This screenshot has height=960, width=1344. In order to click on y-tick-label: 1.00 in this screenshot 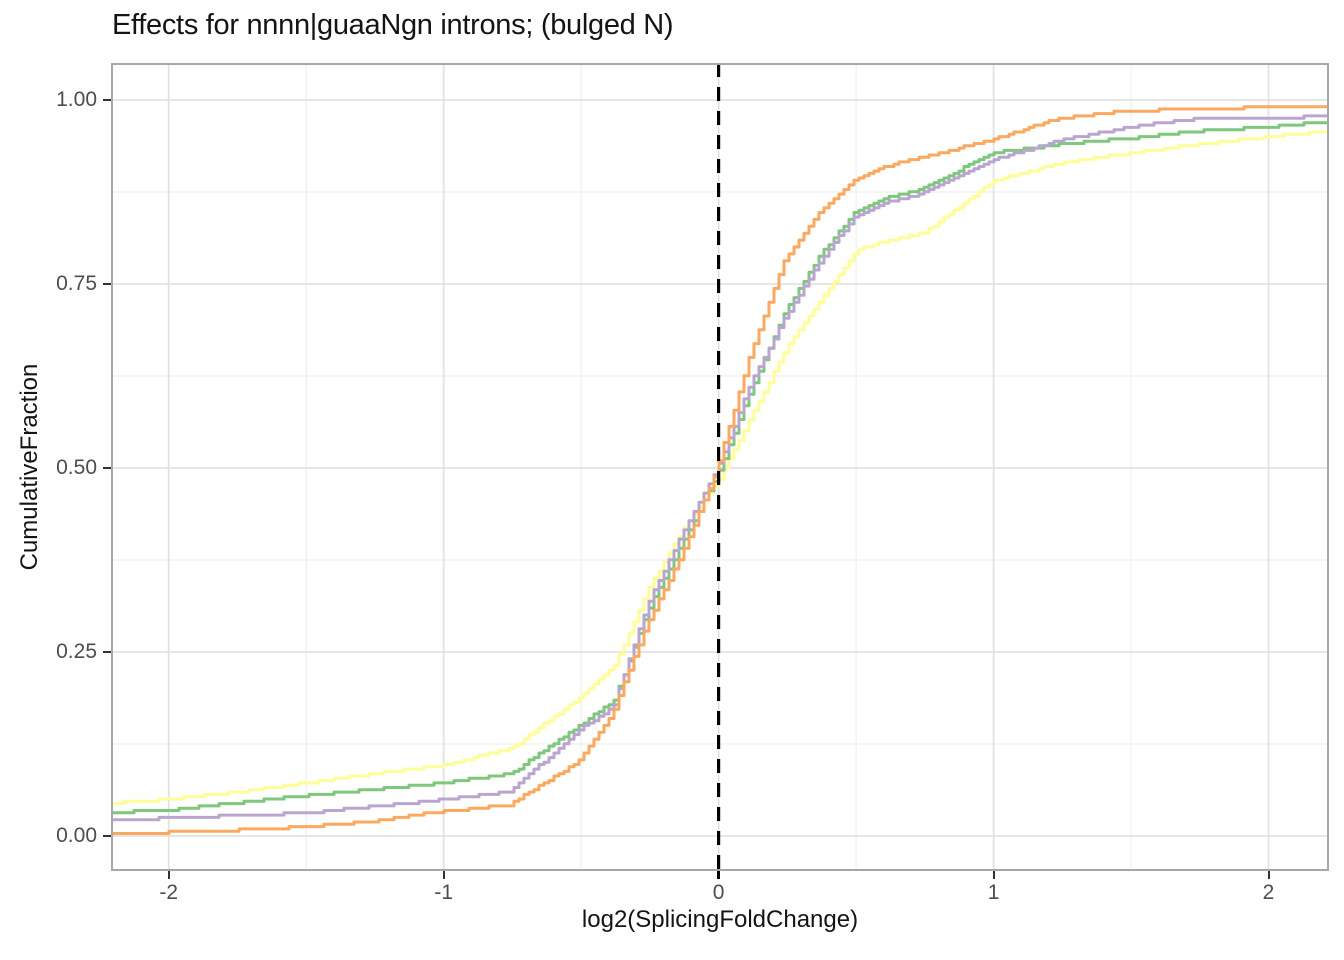, I will do `click(76, 99)`.